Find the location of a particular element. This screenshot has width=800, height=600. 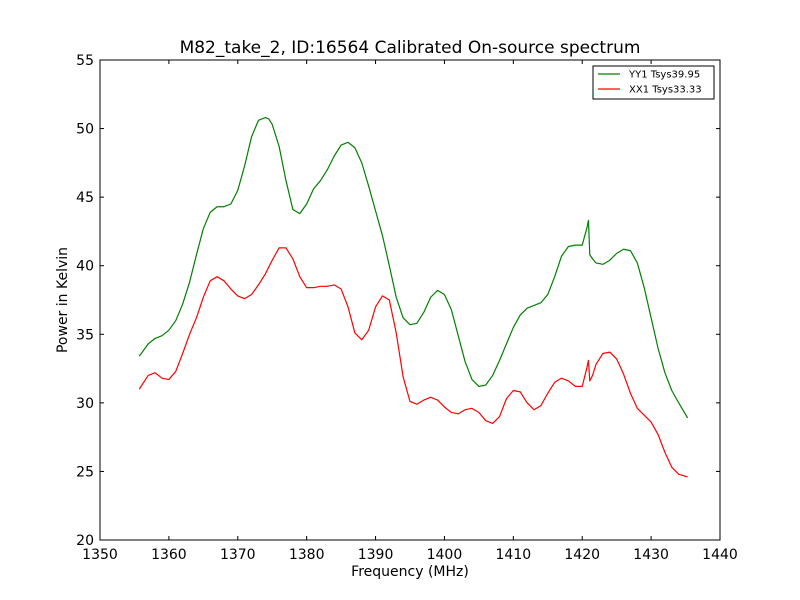

x-tick-label: 1410 is located at coordinates (514, 555).